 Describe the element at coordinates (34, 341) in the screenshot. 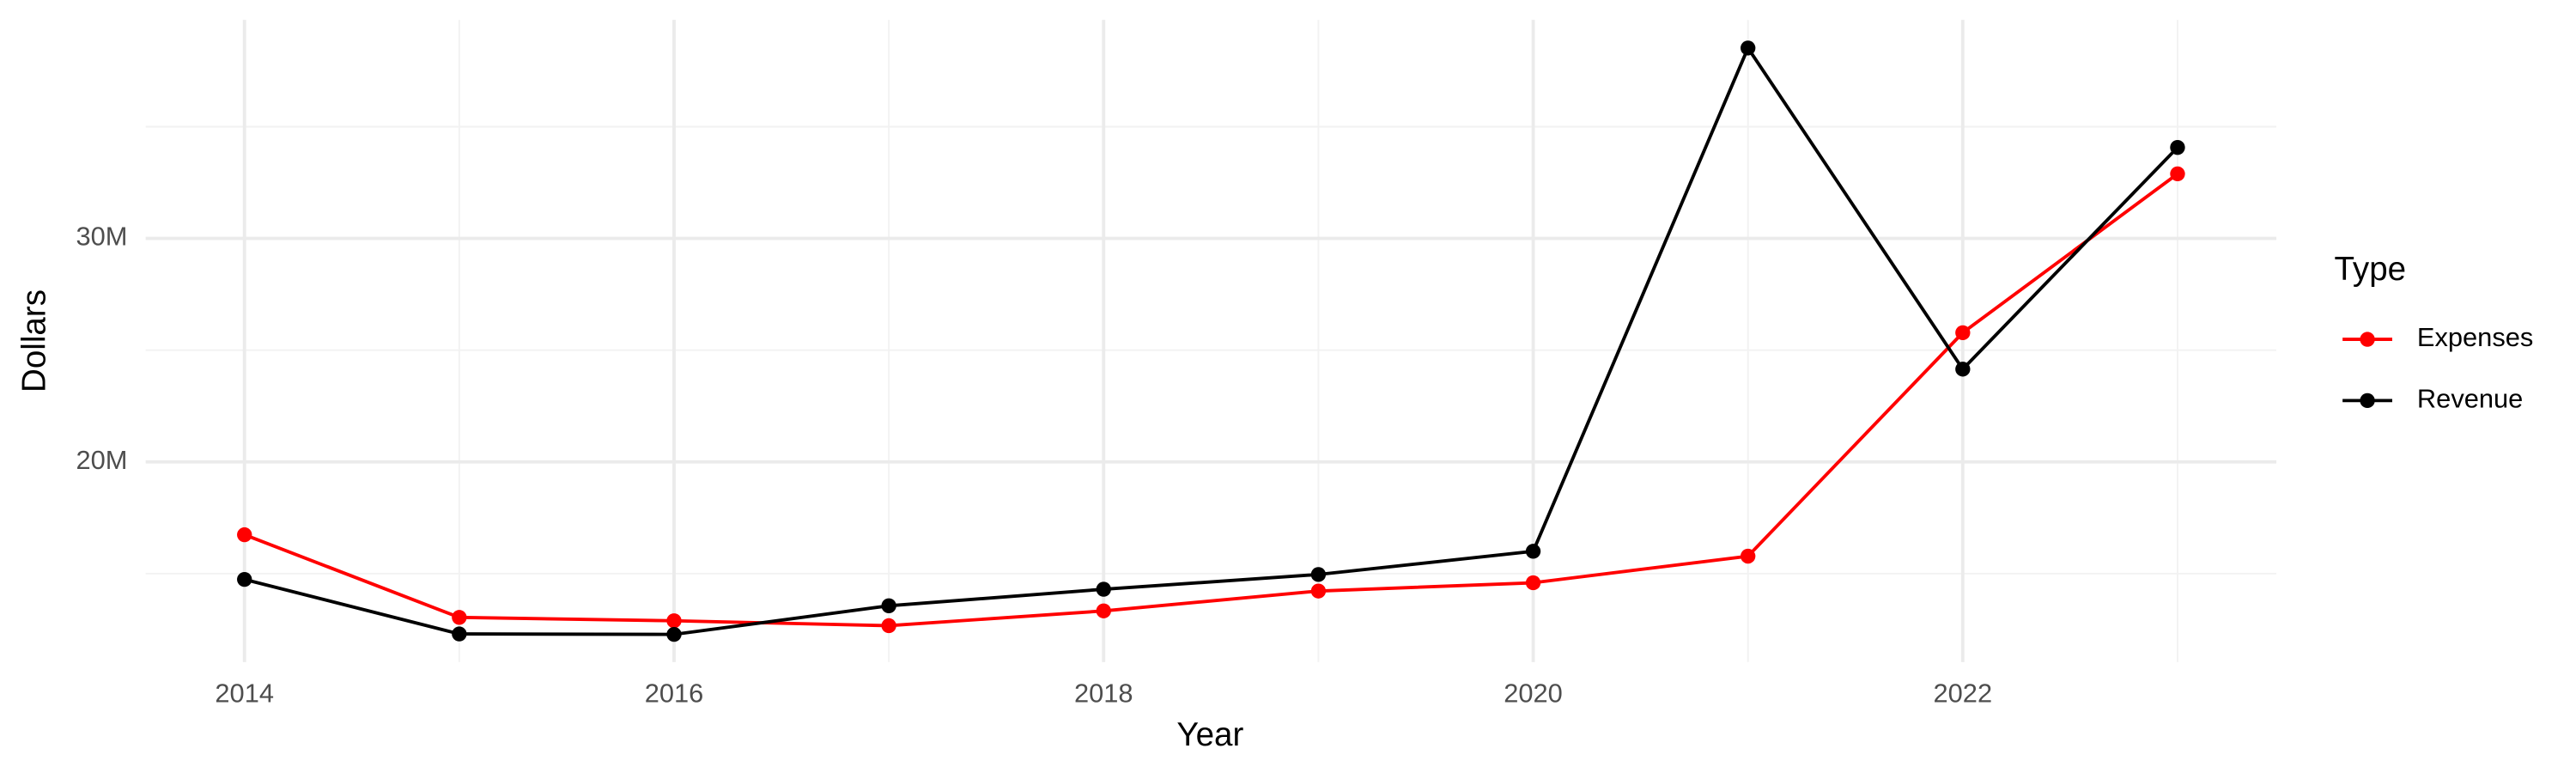

I see `y-axis-title: Dollars` at that location.